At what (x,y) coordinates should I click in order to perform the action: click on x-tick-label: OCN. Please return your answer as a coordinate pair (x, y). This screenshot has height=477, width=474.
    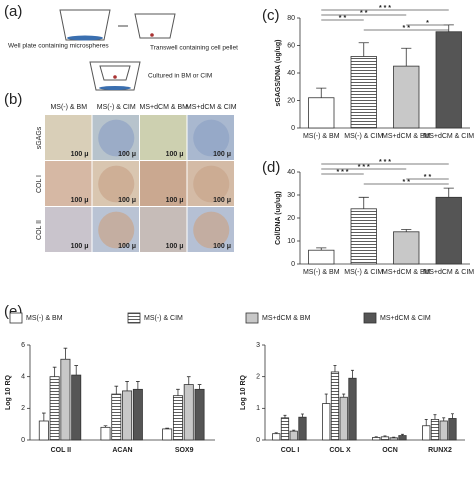
    Looking at the image, I should click on (390, 450).